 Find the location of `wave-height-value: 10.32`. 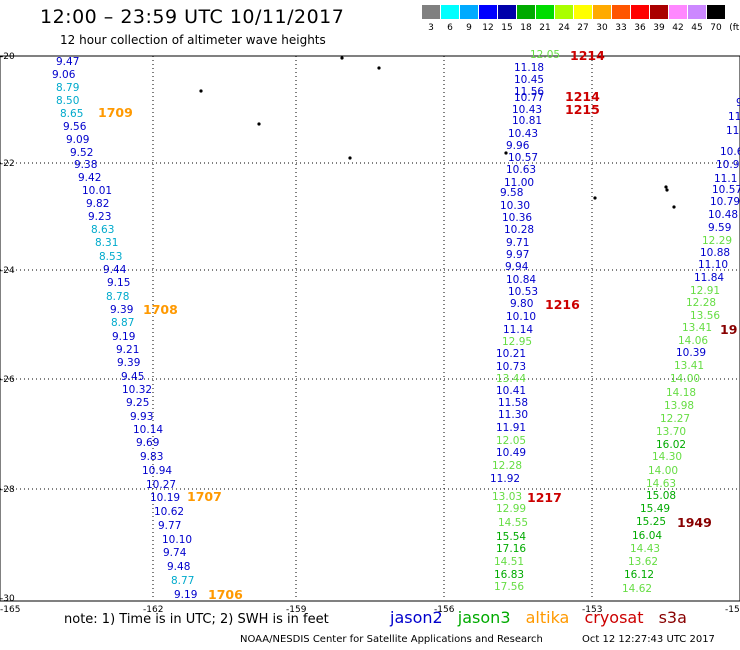

wave-height-value: 10.32 is located at coordinates (137, 390).